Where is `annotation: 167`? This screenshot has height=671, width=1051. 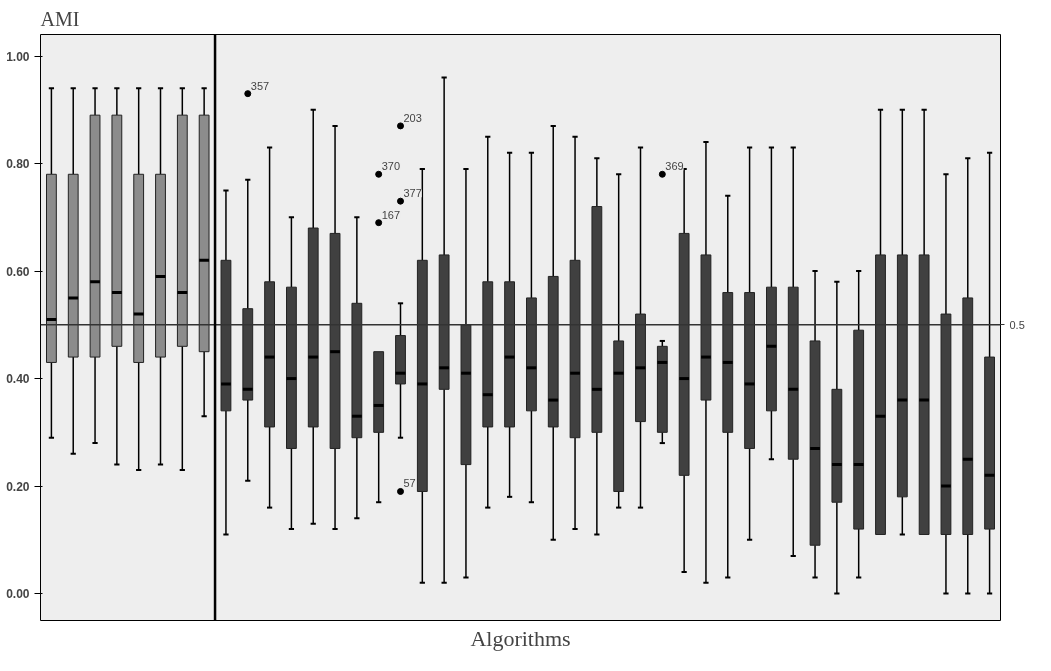 annotation: 167 is located at coordinates (391, 214).